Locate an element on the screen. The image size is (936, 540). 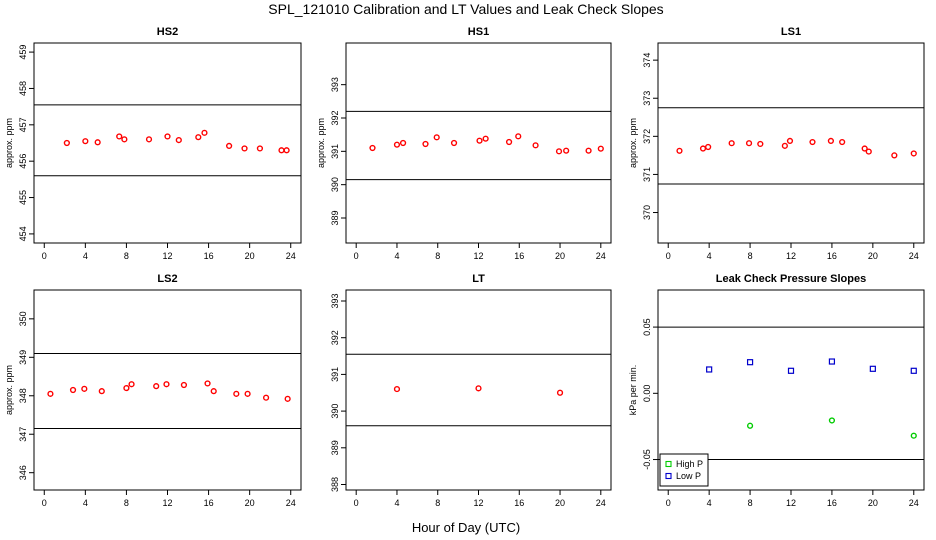
panel-title: HS2 is located at coordinates (167, 32).